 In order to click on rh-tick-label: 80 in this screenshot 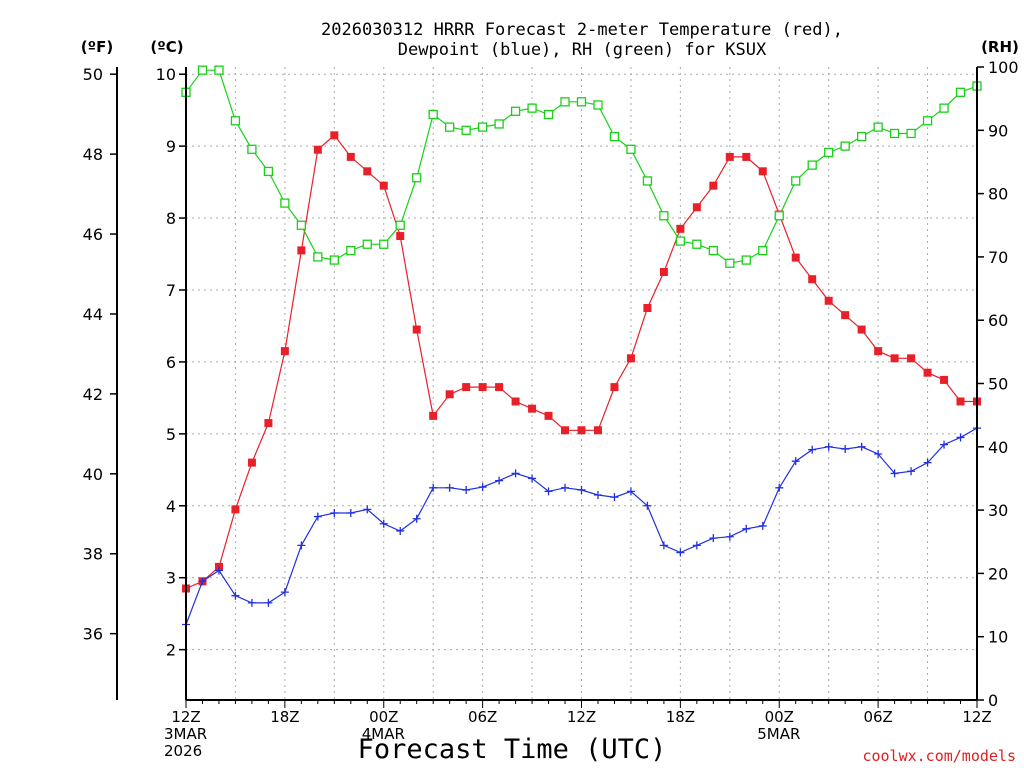, I will do `click(998, 194)`.